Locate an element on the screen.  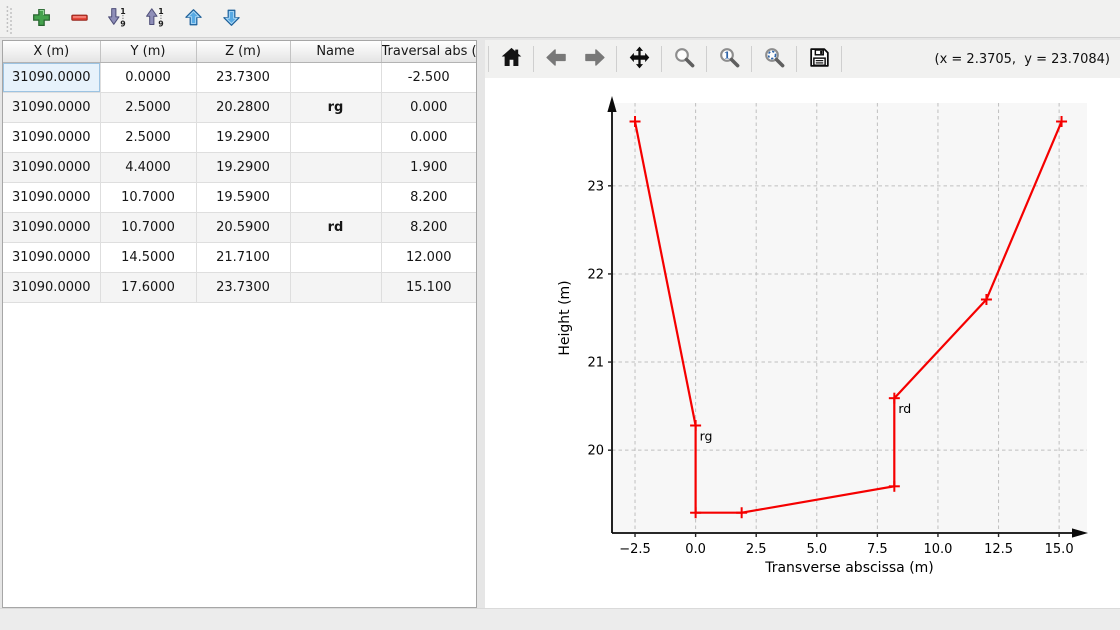
zoom-button is located at coordinates (684, 59).